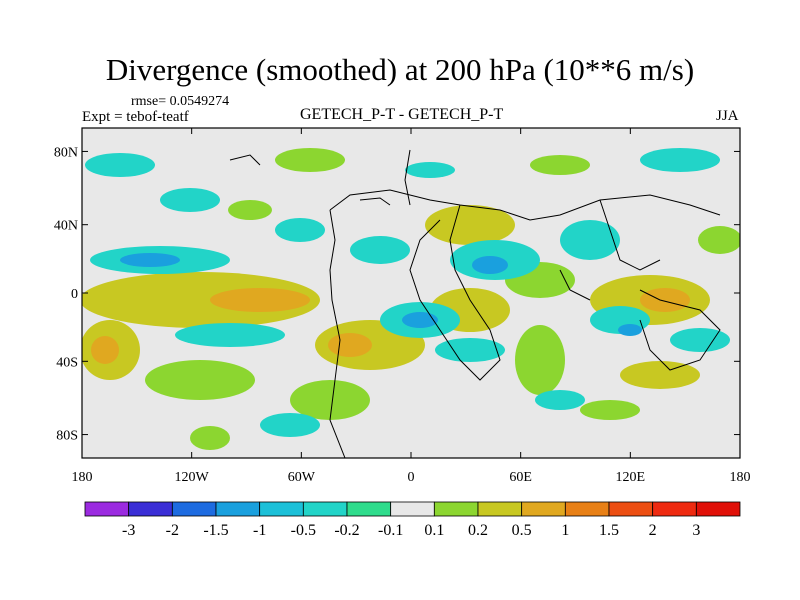 The width and height of the screenshot is (800, 600). Describe the element at coordinates (565, 530) in the screenshot. I see `colorbar-label: 1` at that location.